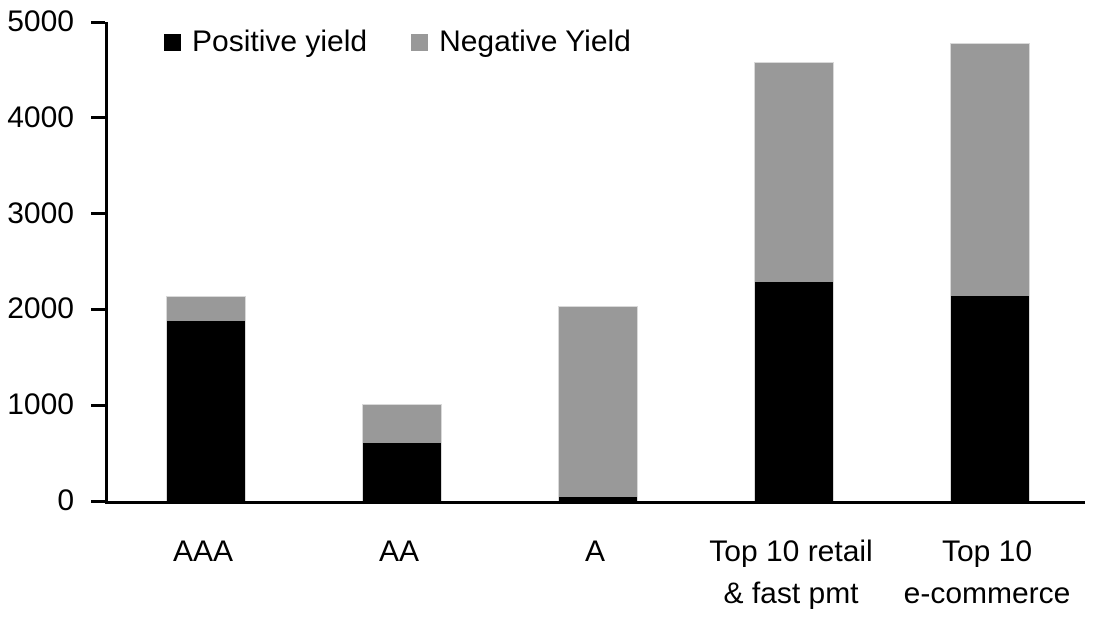 This screenshot has width=1102, height=618. I want to click on legend-label-negative-yield: Negative Yield, so click(535, 41).